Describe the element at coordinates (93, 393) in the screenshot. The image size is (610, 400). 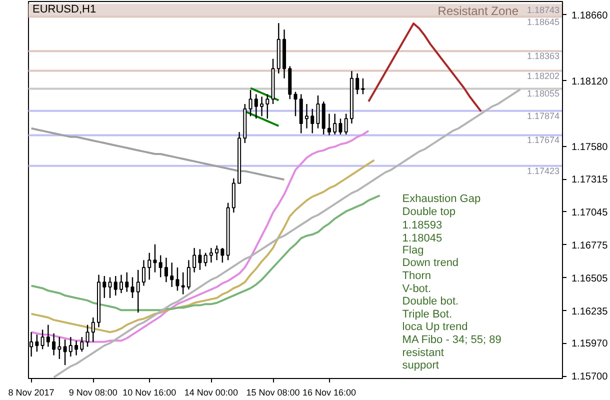
I see `x-tick-label: 9 Nov 08:00` at that location.